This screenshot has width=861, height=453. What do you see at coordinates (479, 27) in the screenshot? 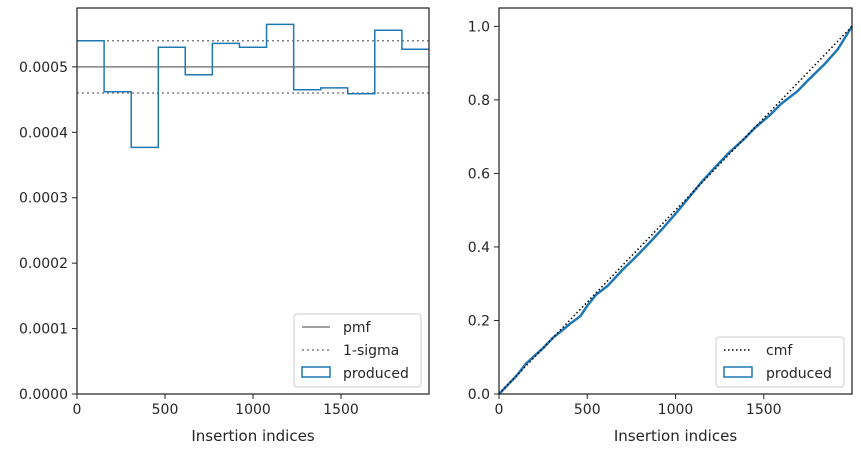
I see `y-tick-label: 1.0` at bounding box center [479, 27].